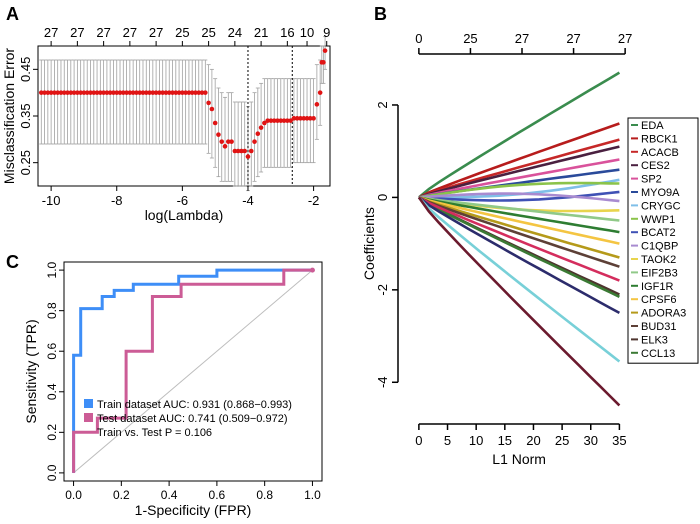  I want to click on x-tick-label: 25, so click(562, 440).